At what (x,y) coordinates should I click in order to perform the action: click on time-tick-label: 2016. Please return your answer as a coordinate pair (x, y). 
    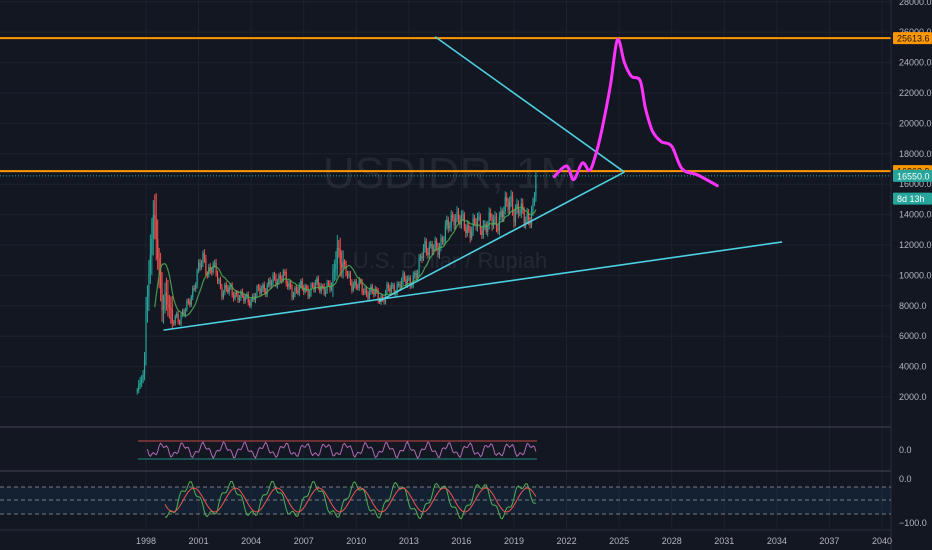
    Looking at the image, I should click on (461, 541).